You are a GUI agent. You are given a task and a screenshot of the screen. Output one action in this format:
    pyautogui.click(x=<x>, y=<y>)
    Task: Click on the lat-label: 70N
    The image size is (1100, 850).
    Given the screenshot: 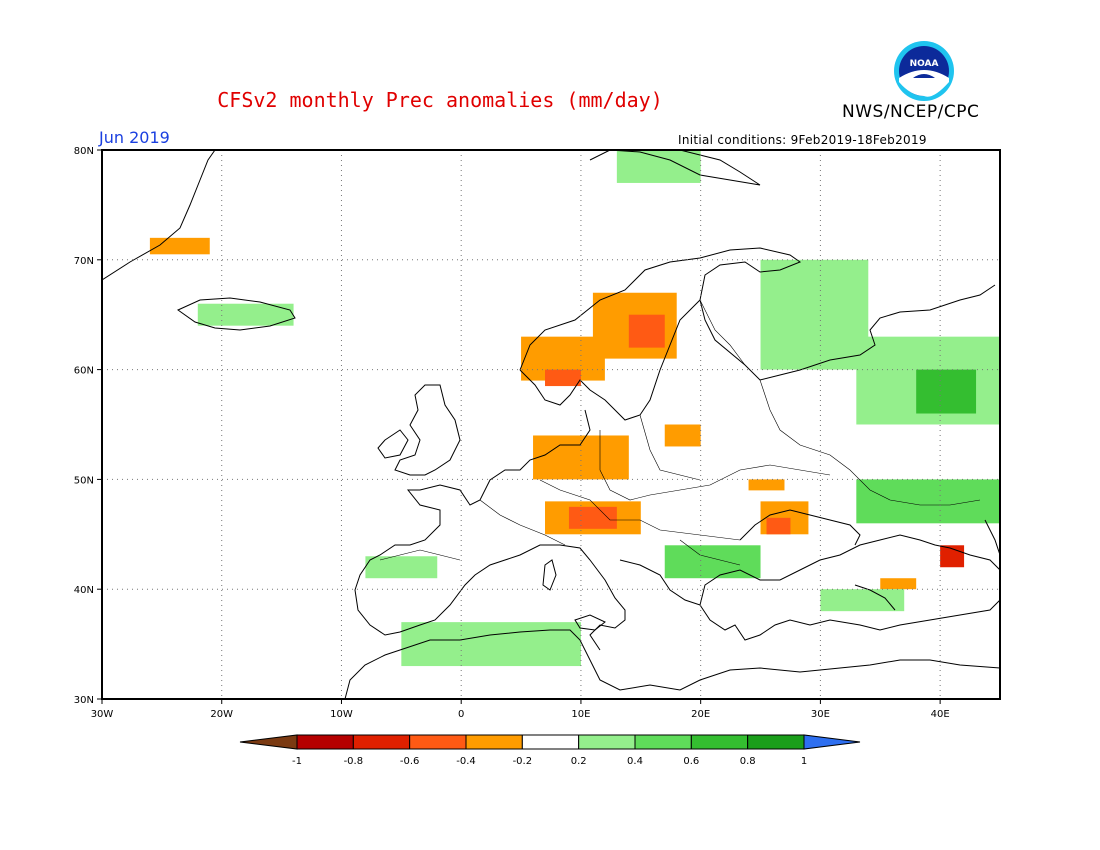 What is the action you would take?
    pyautogui.click(x=84, y=261)
    